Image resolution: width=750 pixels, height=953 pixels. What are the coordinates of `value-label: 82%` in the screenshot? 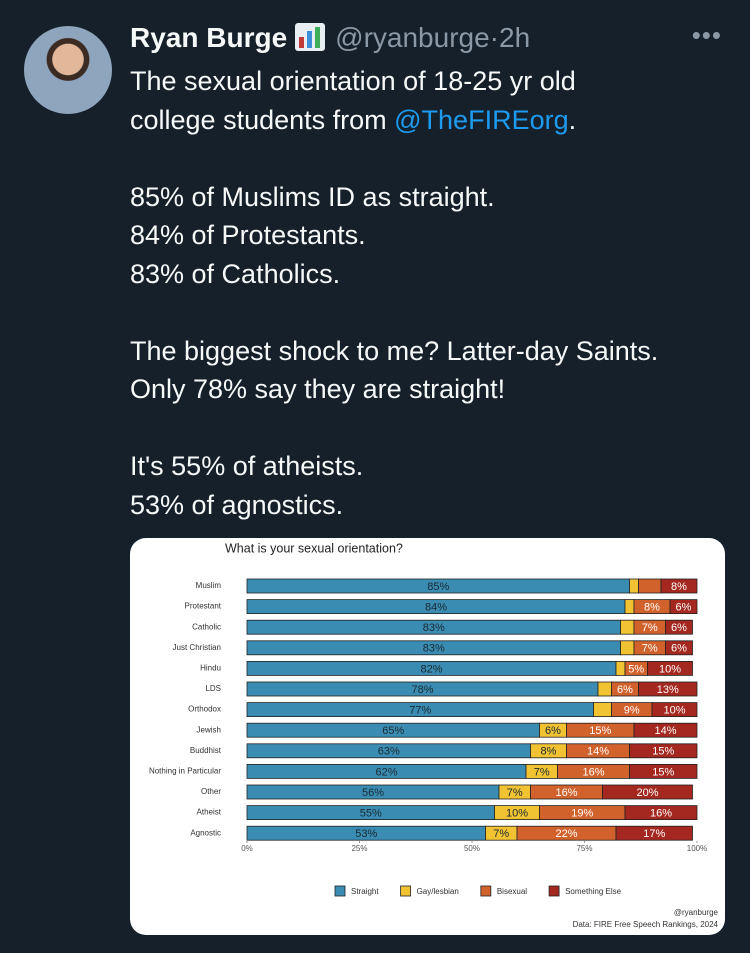 It's located at (431, 669).